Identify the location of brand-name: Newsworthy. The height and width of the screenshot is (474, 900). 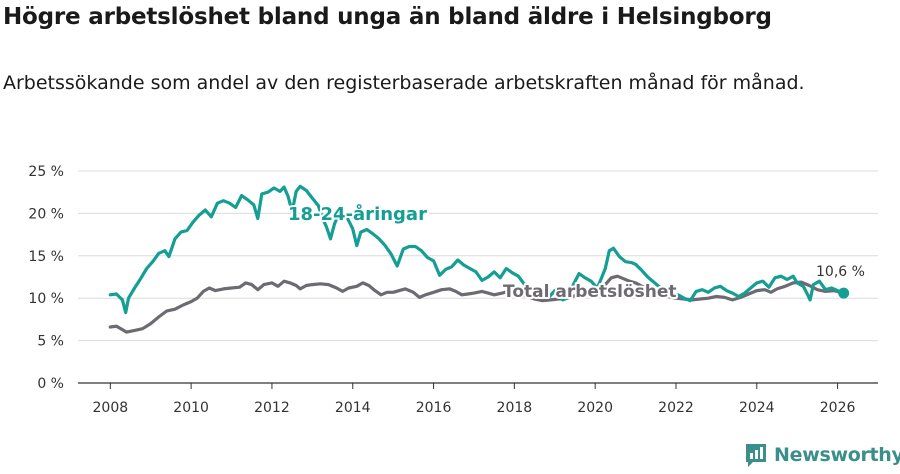
(837, 455).